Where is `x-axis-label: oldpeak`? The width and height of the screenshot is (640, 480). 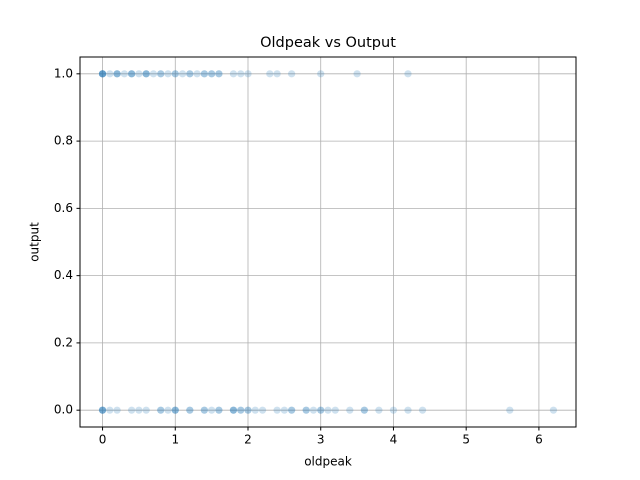
x-axis-label: oldpeak is located at coordinates (328, 462).